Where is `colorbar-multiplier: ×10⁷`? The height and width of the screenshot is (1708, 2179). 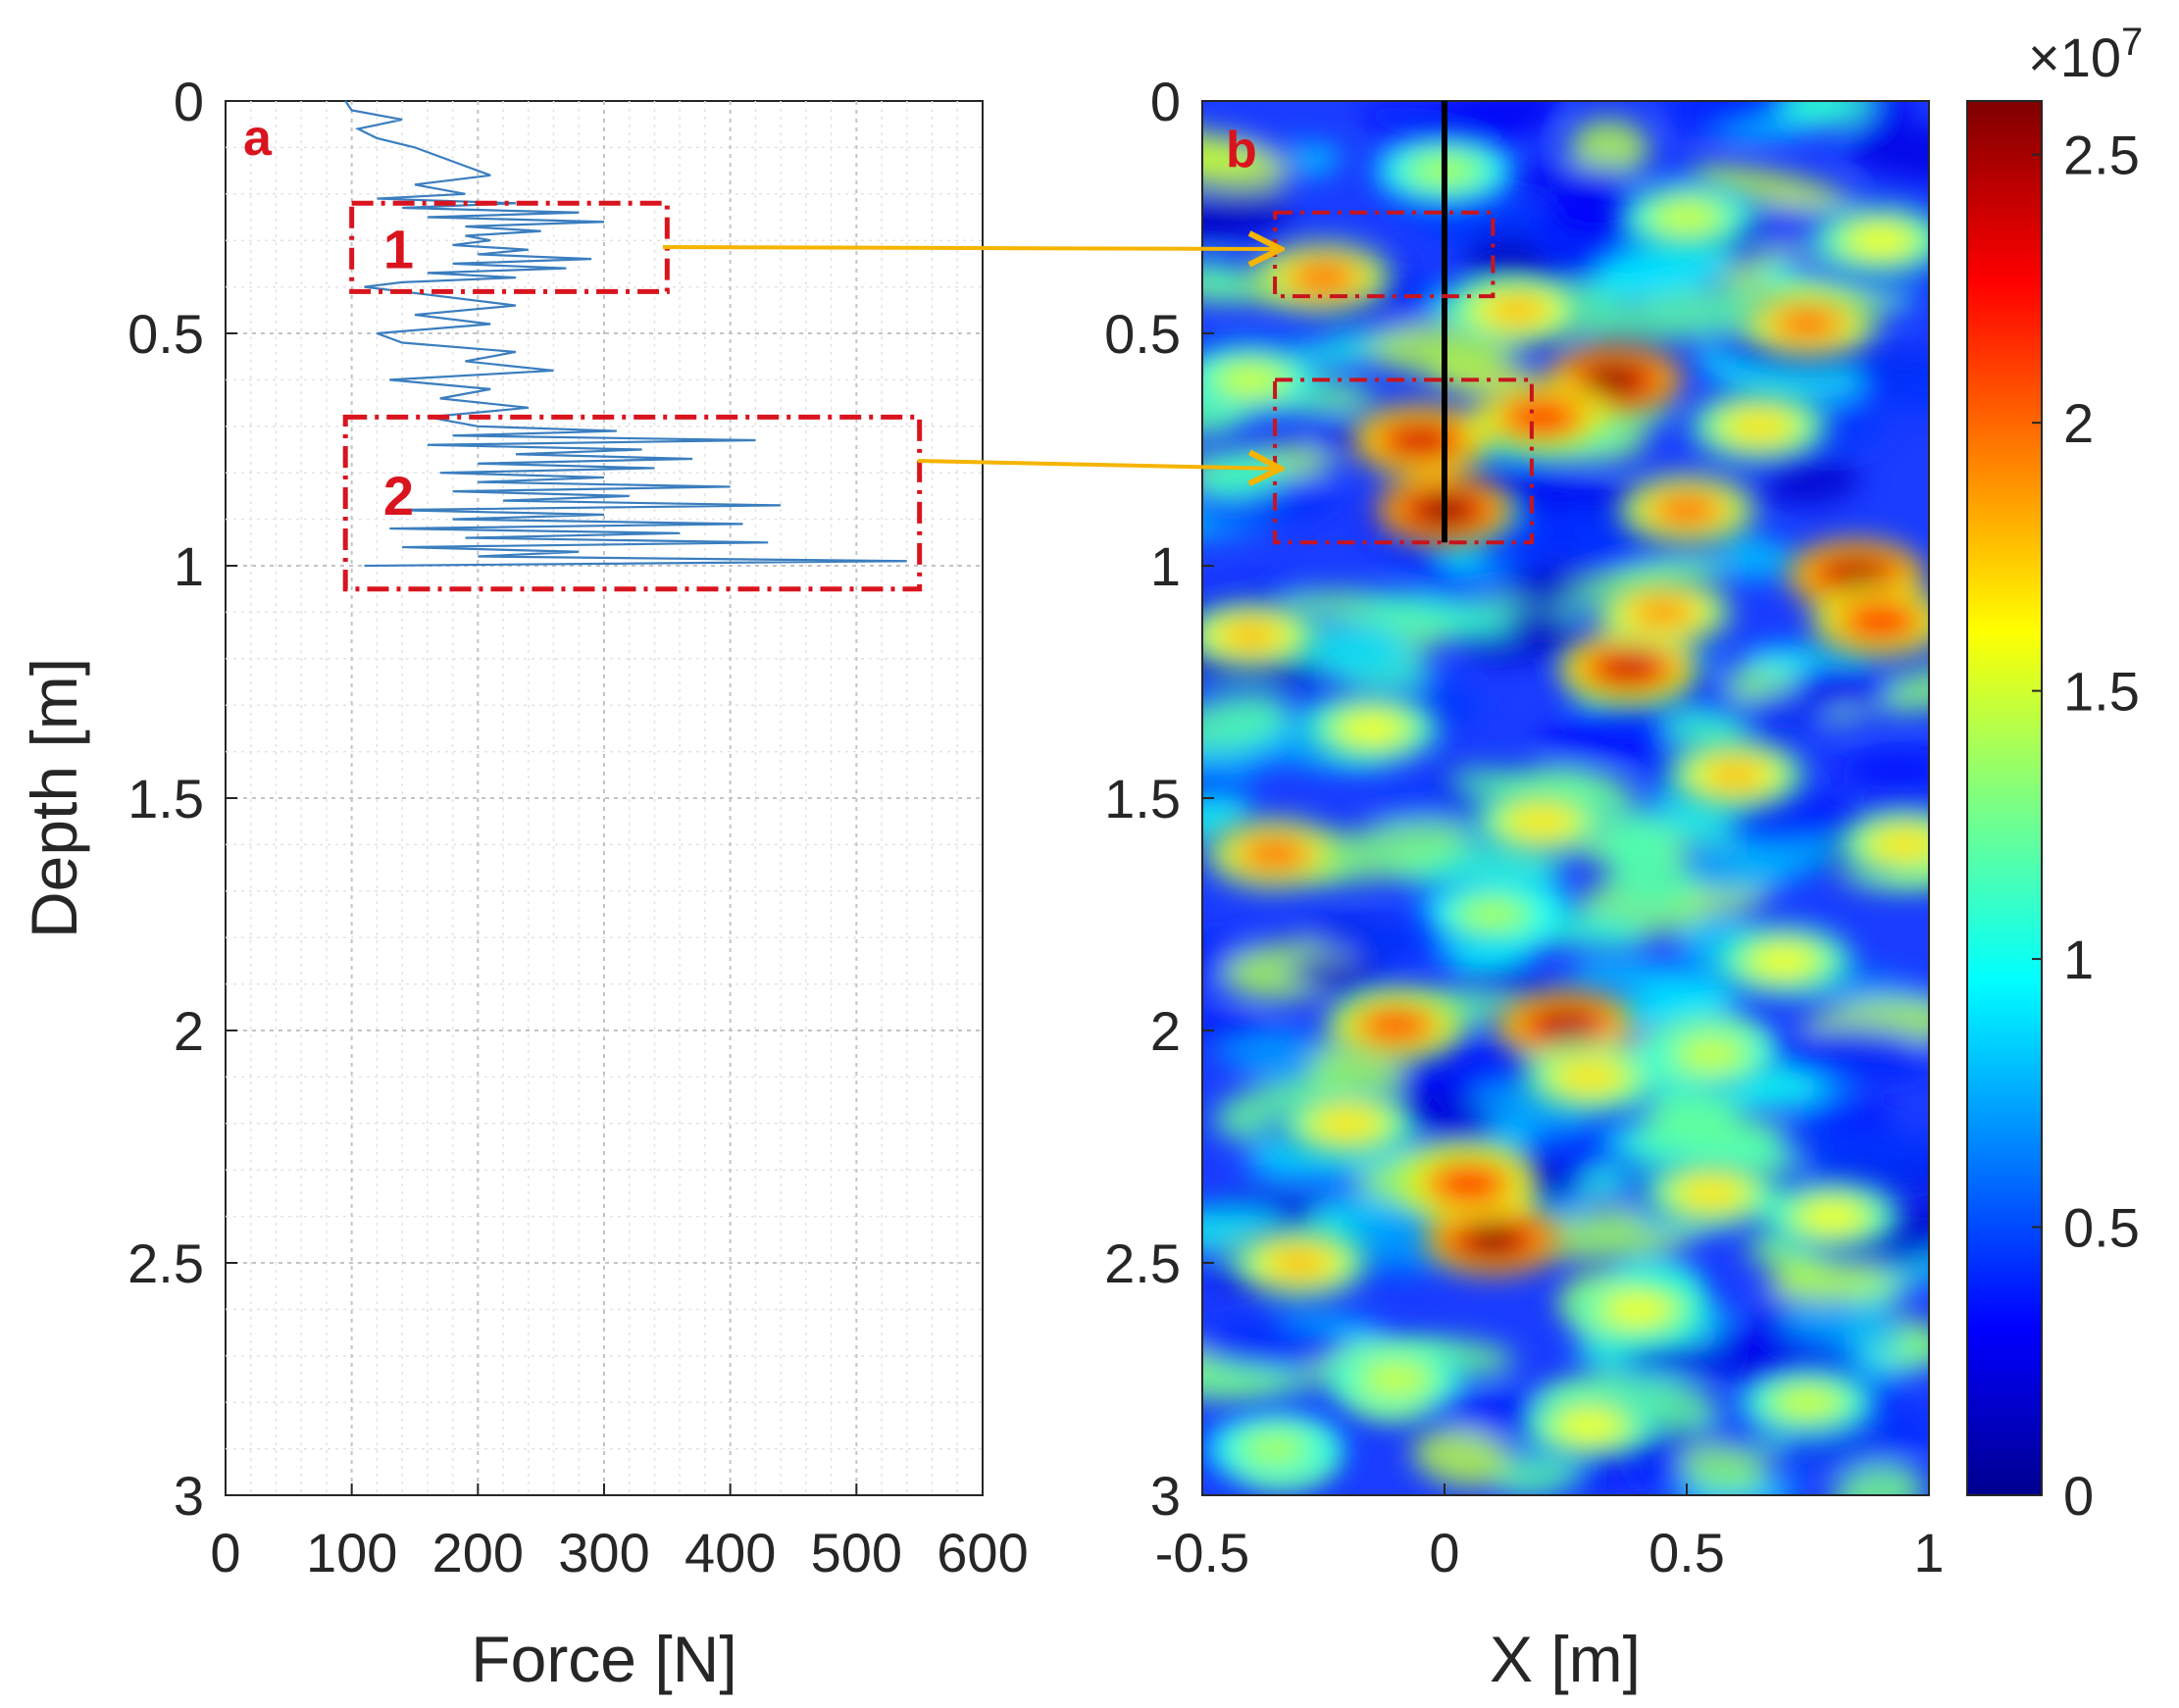 colorbar-multiplier: ×10⁷ is located at coordinates (2085, 54).